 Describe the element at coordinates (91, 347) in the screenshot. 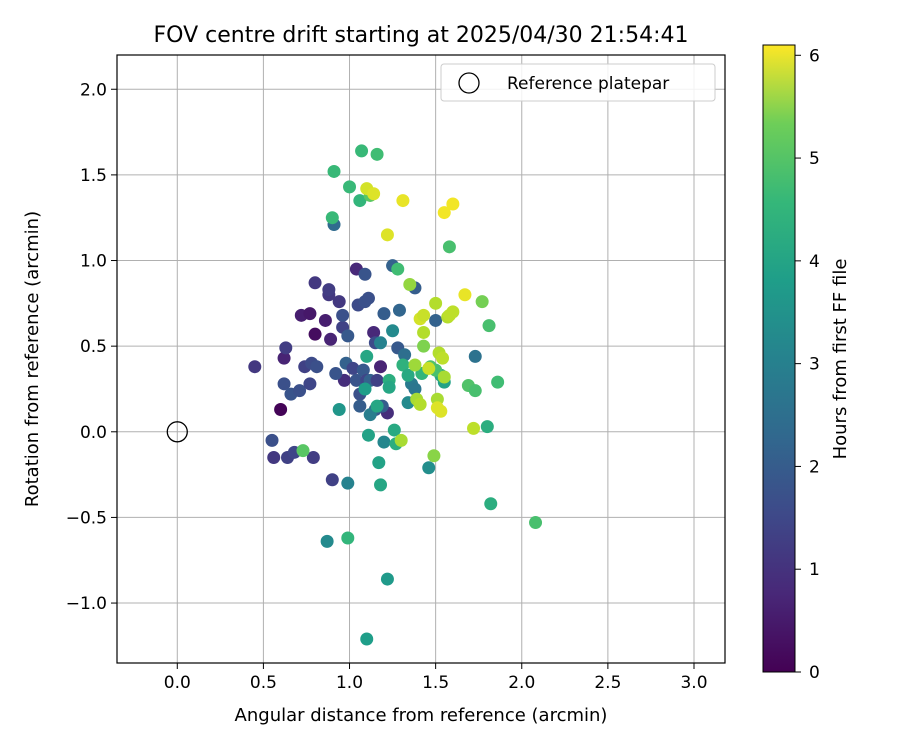

I see `y-axis-ticks: −1.0 −0.5 0.0 0.5 1.0 1.5 2.0` at that location.